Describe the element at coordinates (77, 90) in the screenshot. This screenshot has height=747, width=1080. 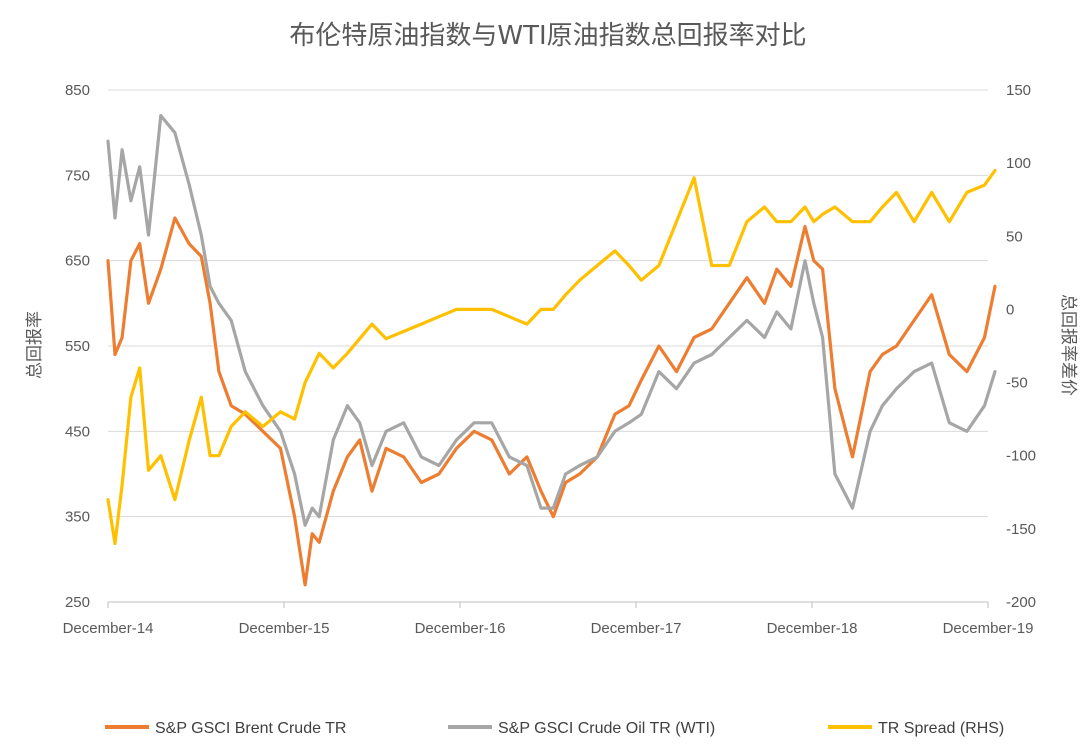
I see `y-tick-label: 850` at that location.